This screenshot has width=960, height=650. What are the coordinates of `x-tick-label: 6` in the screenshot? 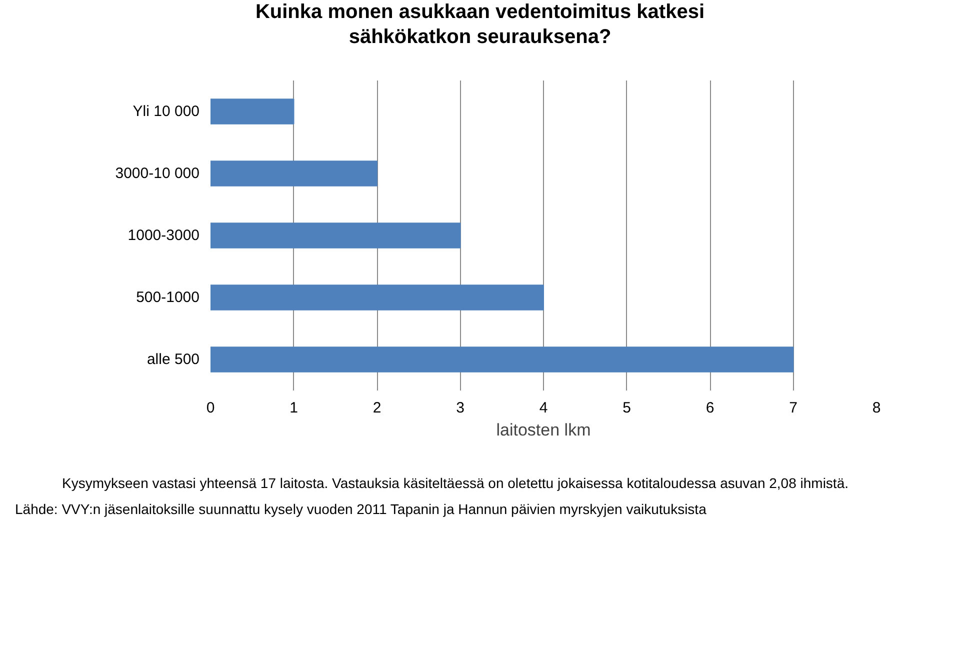 It's located at (710, 408).